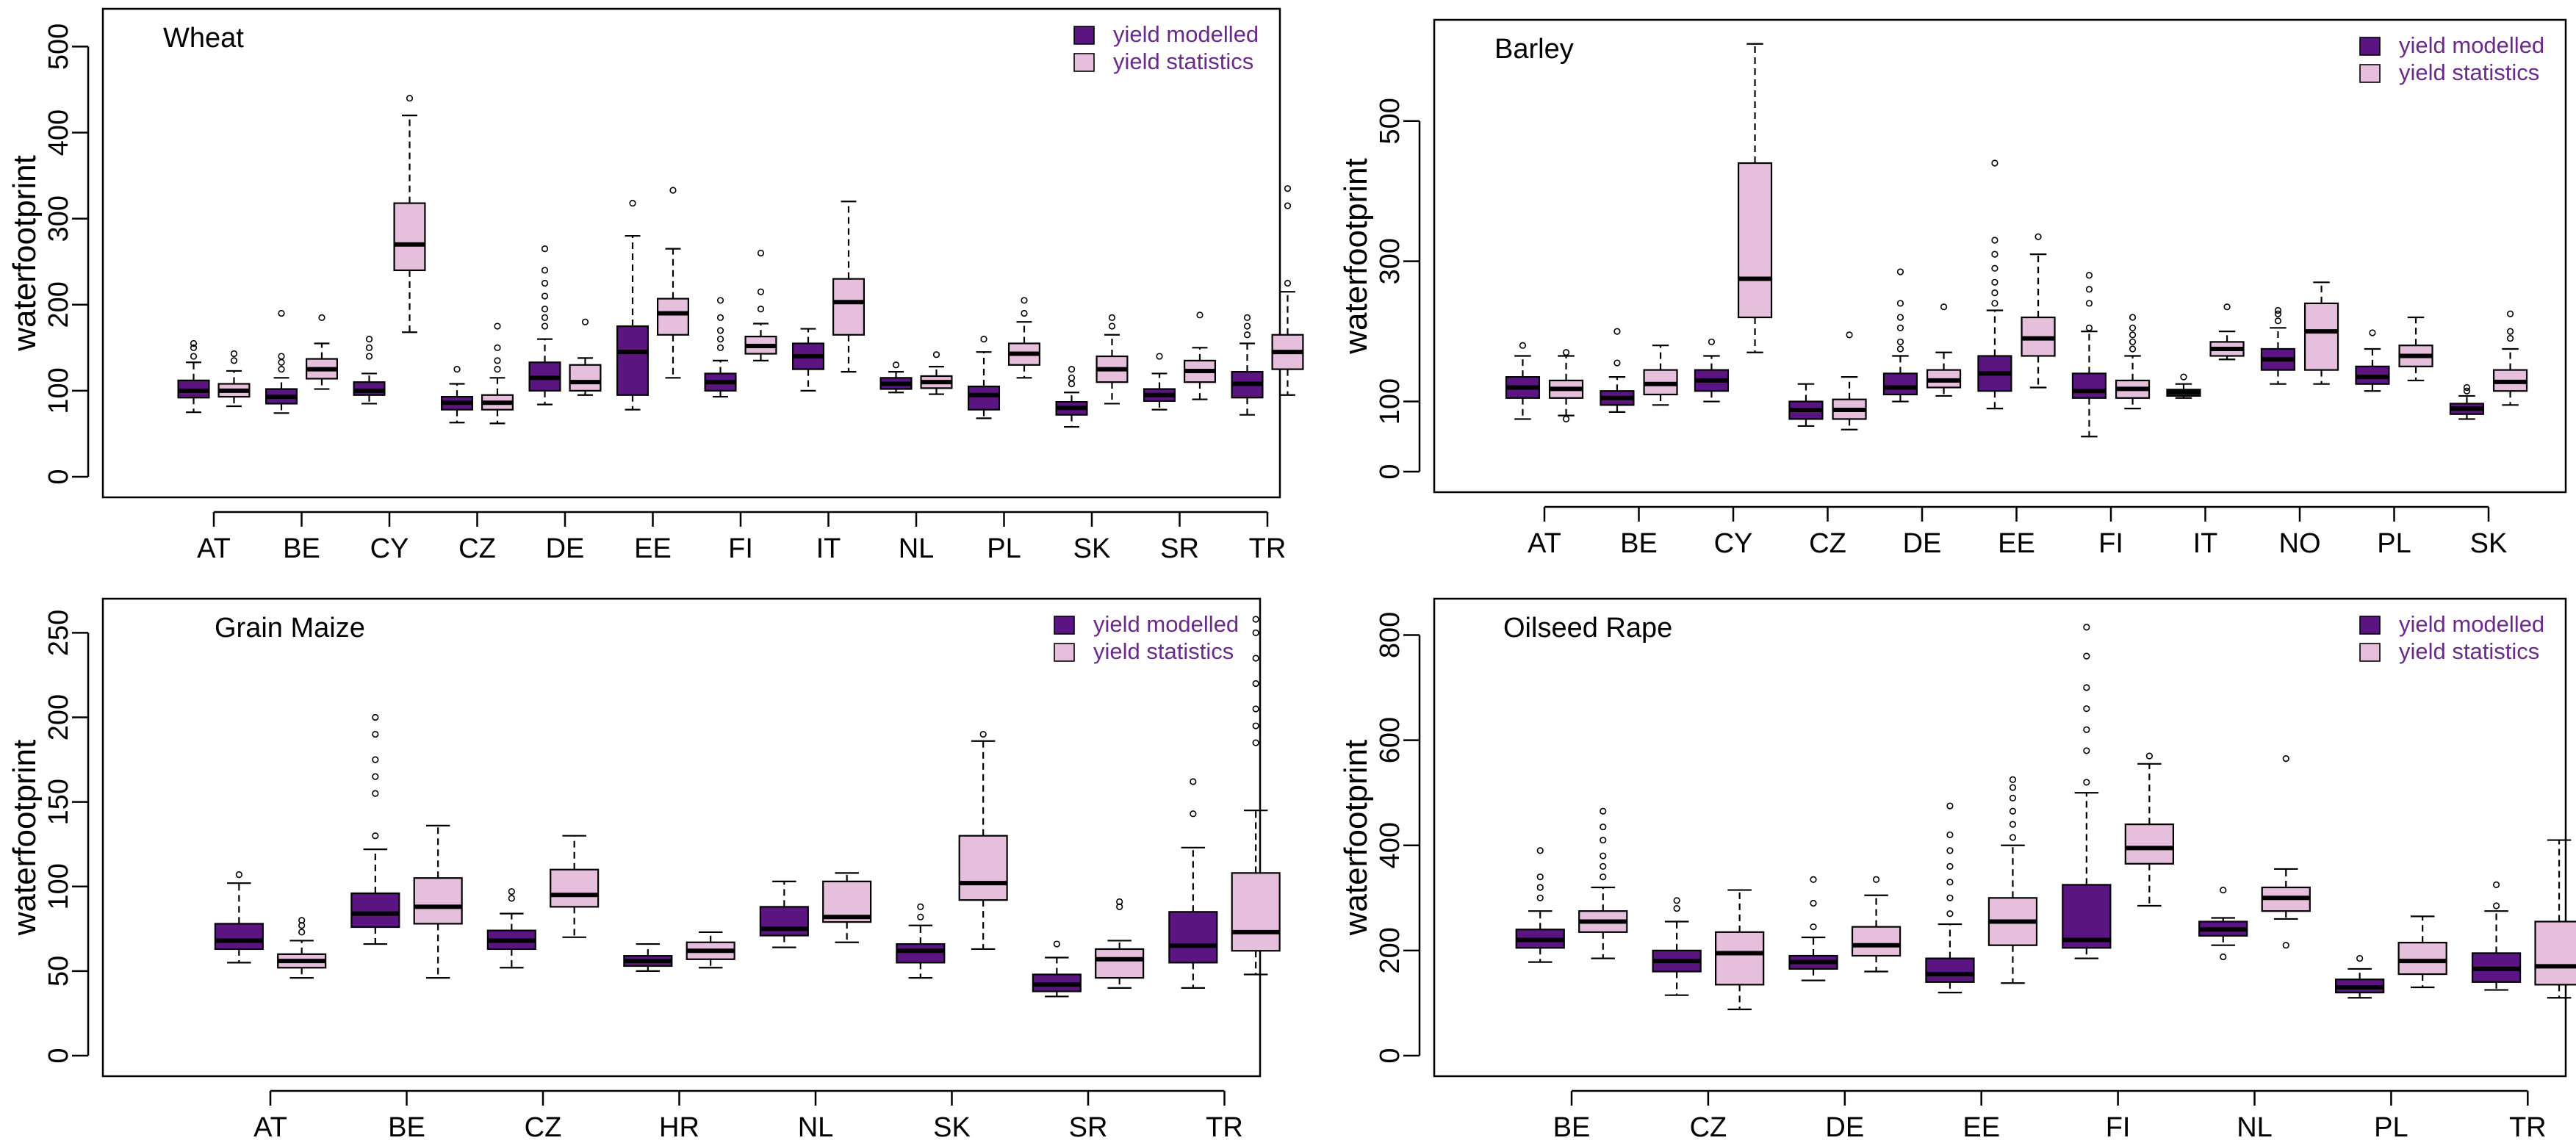 The height and width of the screenshot is (1146, 2576). What do you see at coordinates (2471, 624) in the screenshot?
I see `legend-label-modelled: yield modelled` at bounding box center [2471, 624].